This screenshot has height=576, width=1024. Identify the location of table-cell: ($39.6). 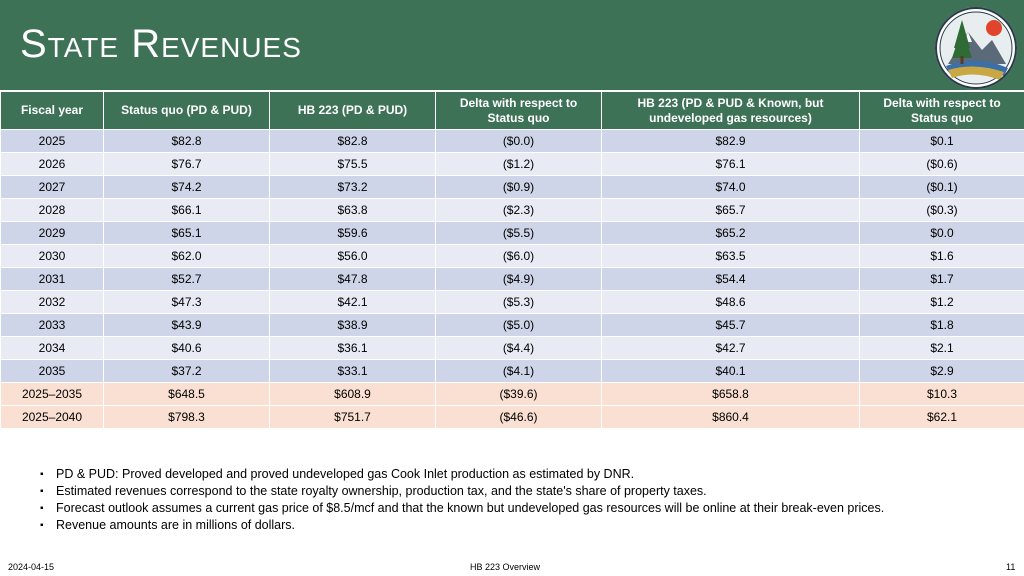
(518, 394).